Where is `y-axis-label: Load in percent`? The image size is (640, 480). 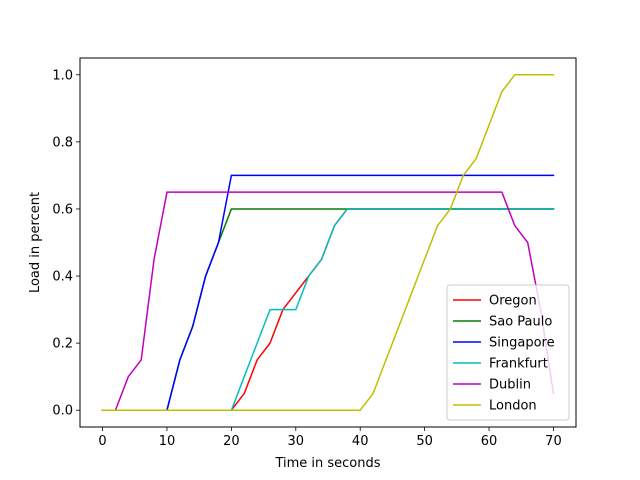 y-axis-label: Load in percent is located at coordinates (35, 242).